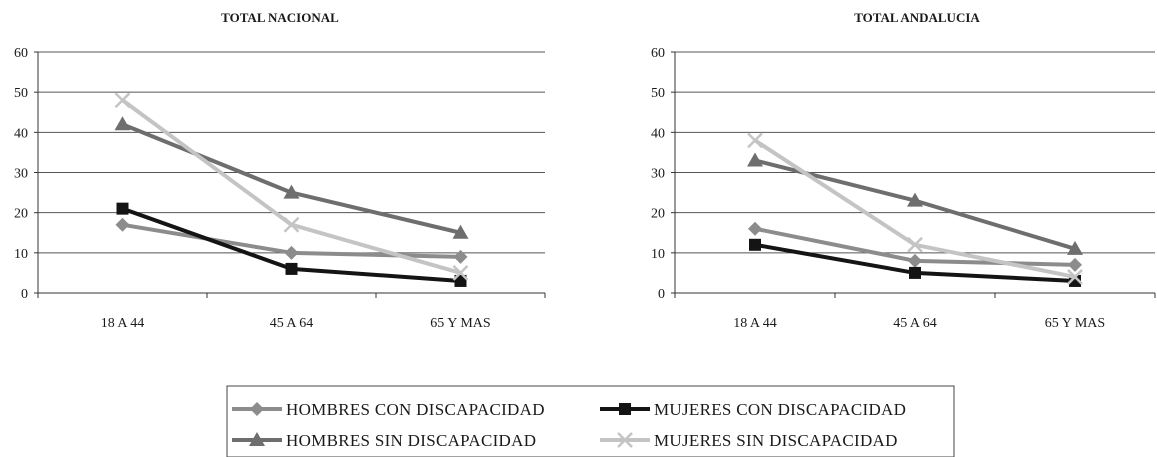 Image resolution: width=1157 pixels, height=457 pixels. I want to click on legend-item: MUJERES CON DISCAPACIDAD, so click(753, 409).